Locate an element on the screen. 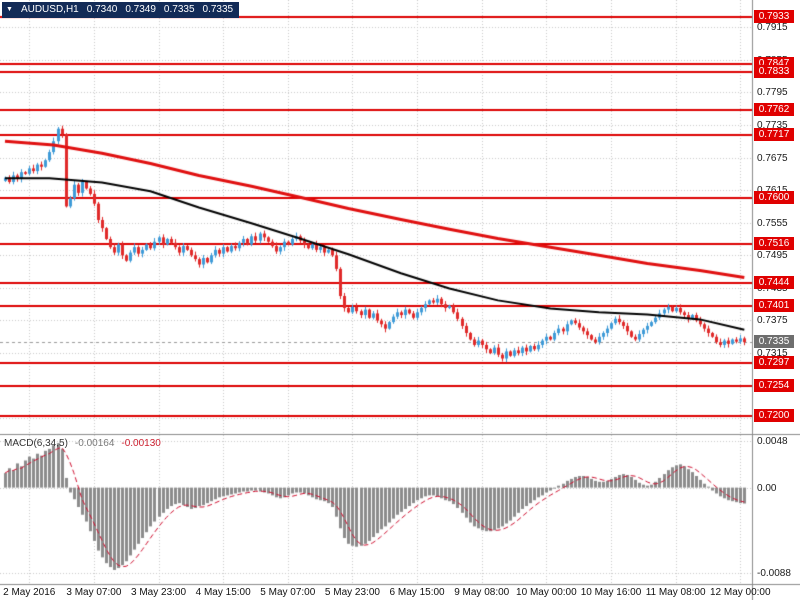 The width and height of the screenshot is (800, 600). macd-indicator-label: MACD(6,34,5) -0.00164 -0.00130 is located at coordinates (82, 444).